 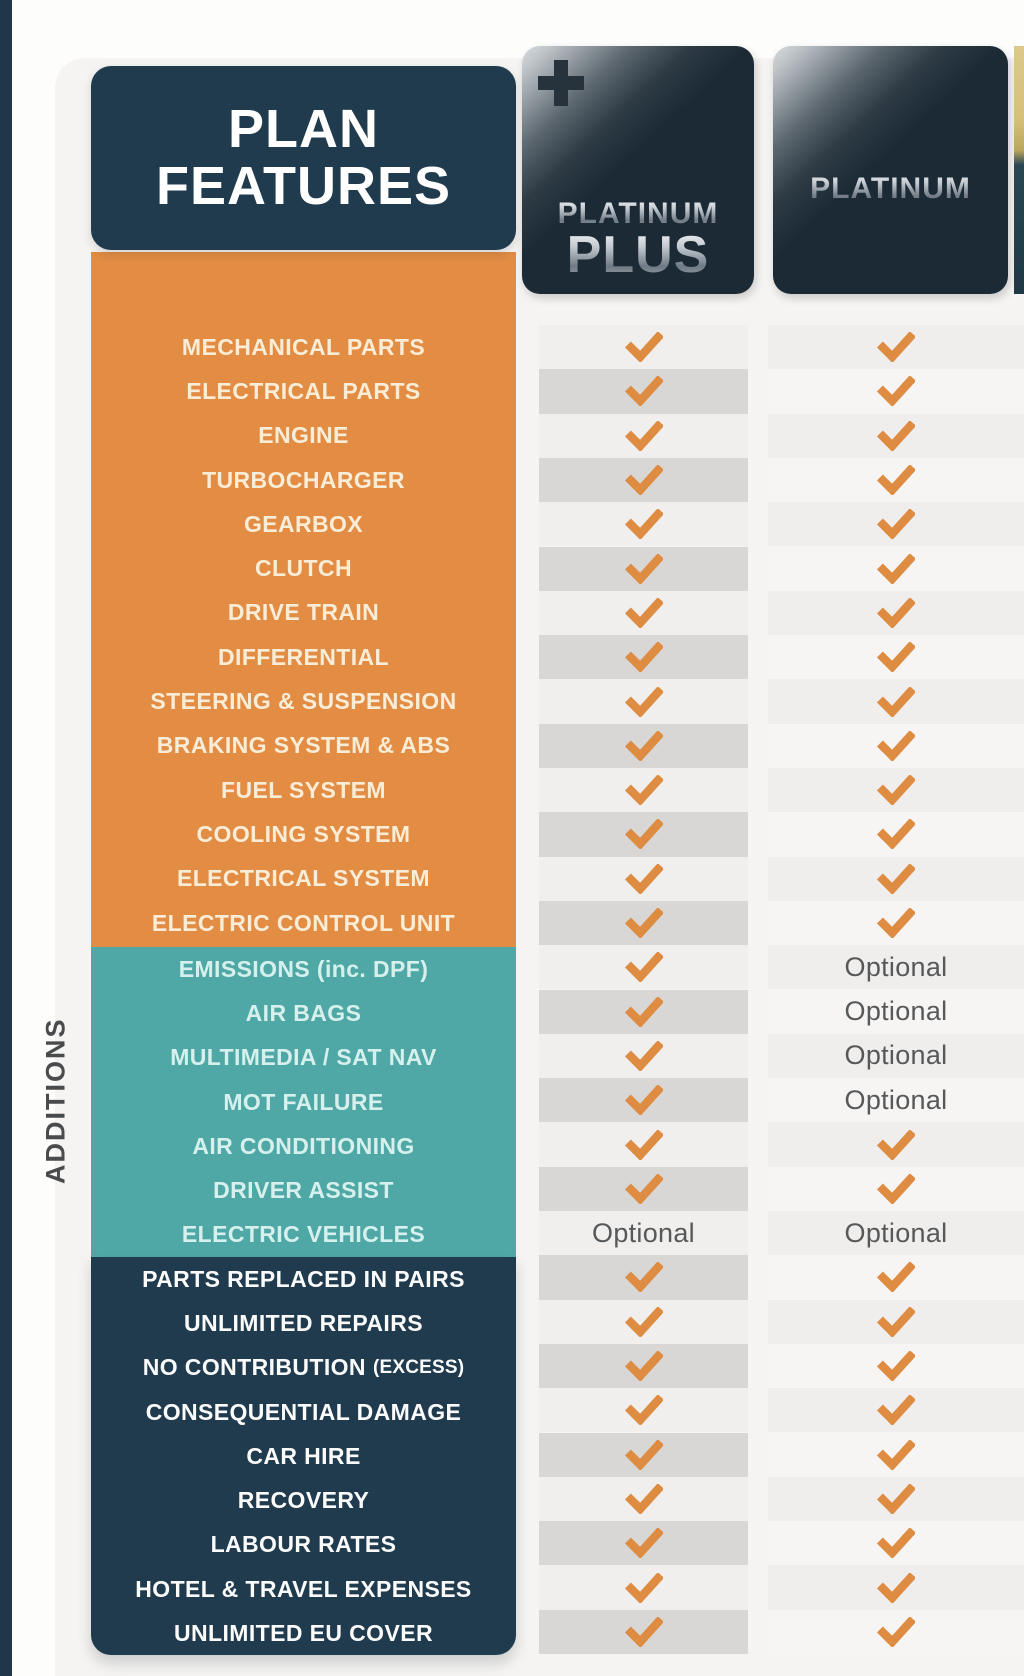 What do you see at coordinates (303, 656) in the screenshot?
I see `feature-label: DIFFERENTIAL` at bounding box center [303, 656].